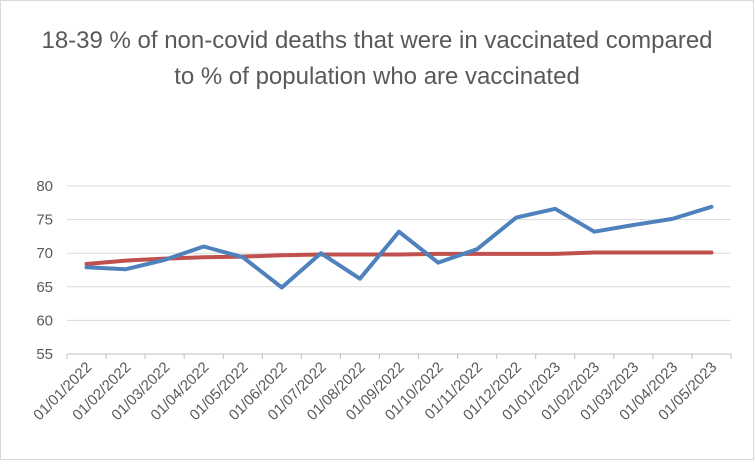 This screenshot has height=460, width=754. What do you see at coordinates (44, 354) in the screenshot?
I see `y-tick-label: 55` at bounding box center [44, 354].